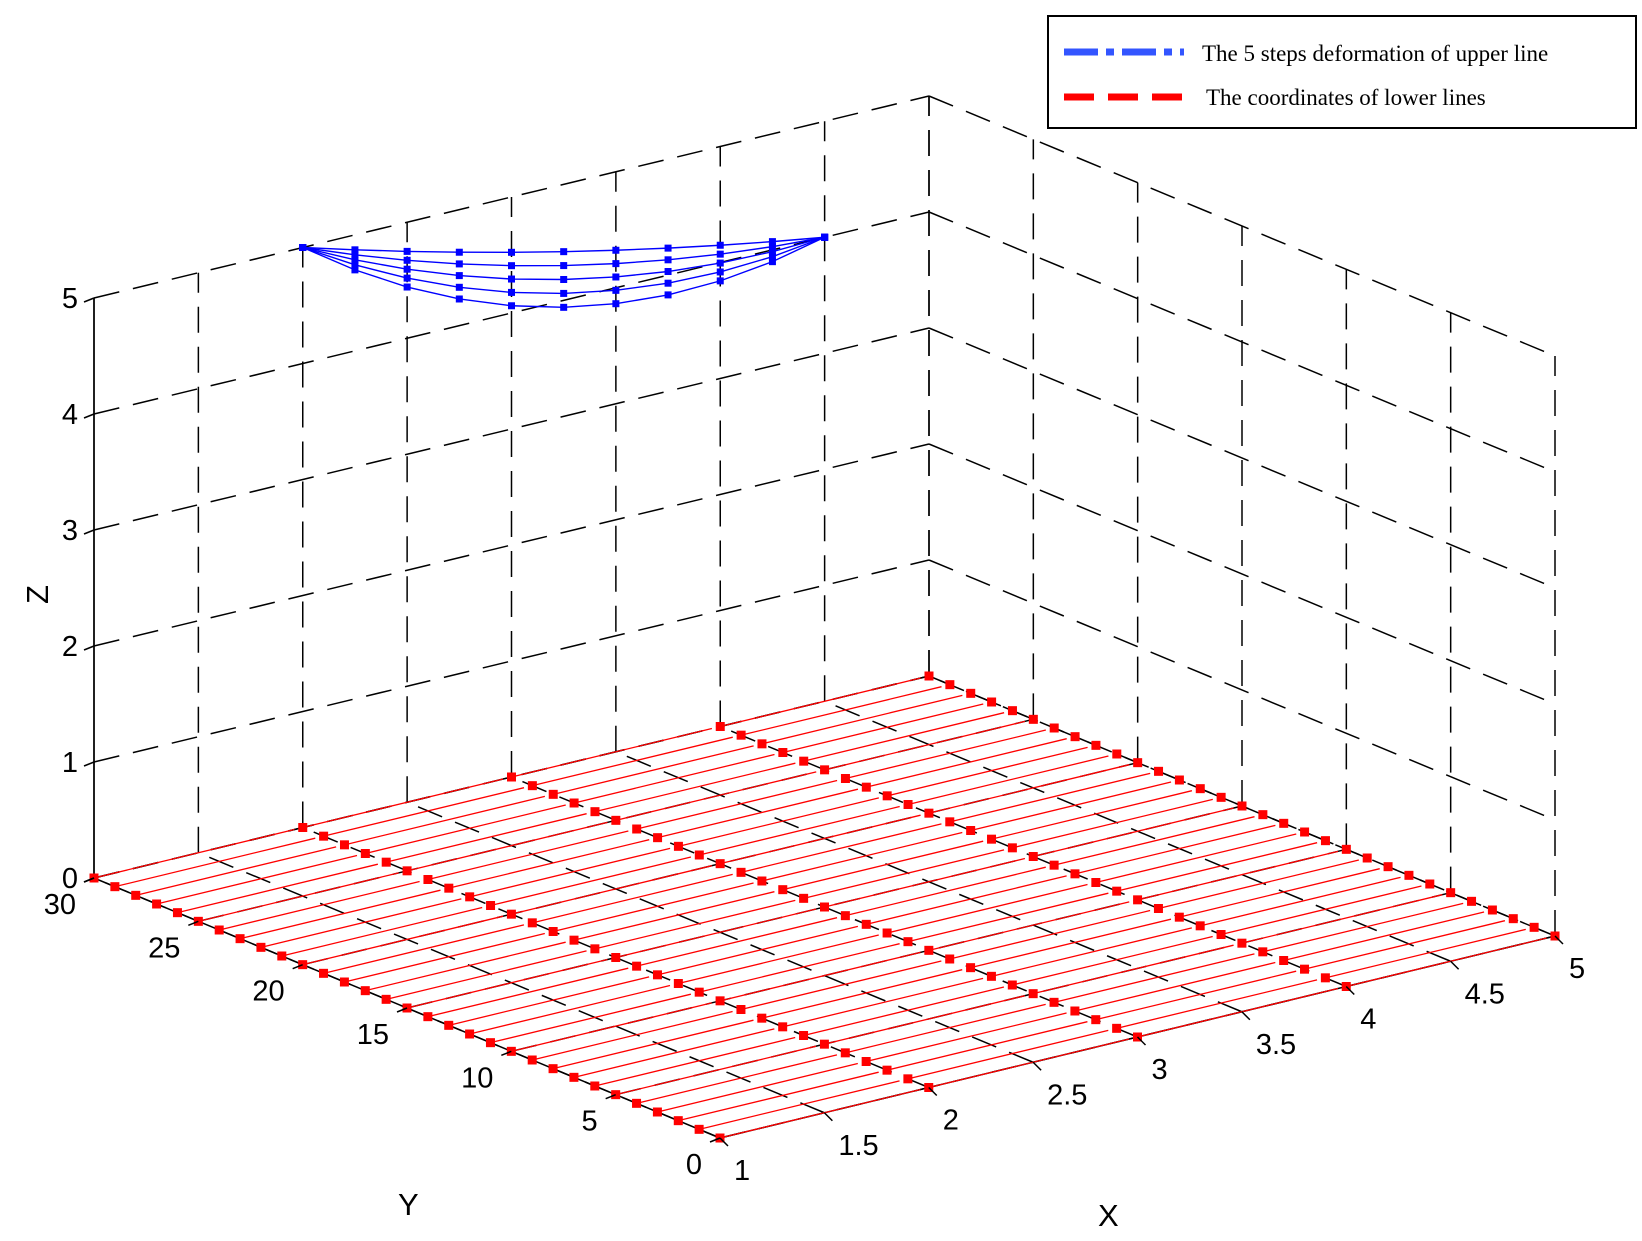 This screenshot has height=1241, width=1642. What do you see at coordinates (1276, 1045) in the screenshot?
I see `x-tick-label: 3.5` at bounding box center [1276, 1045].